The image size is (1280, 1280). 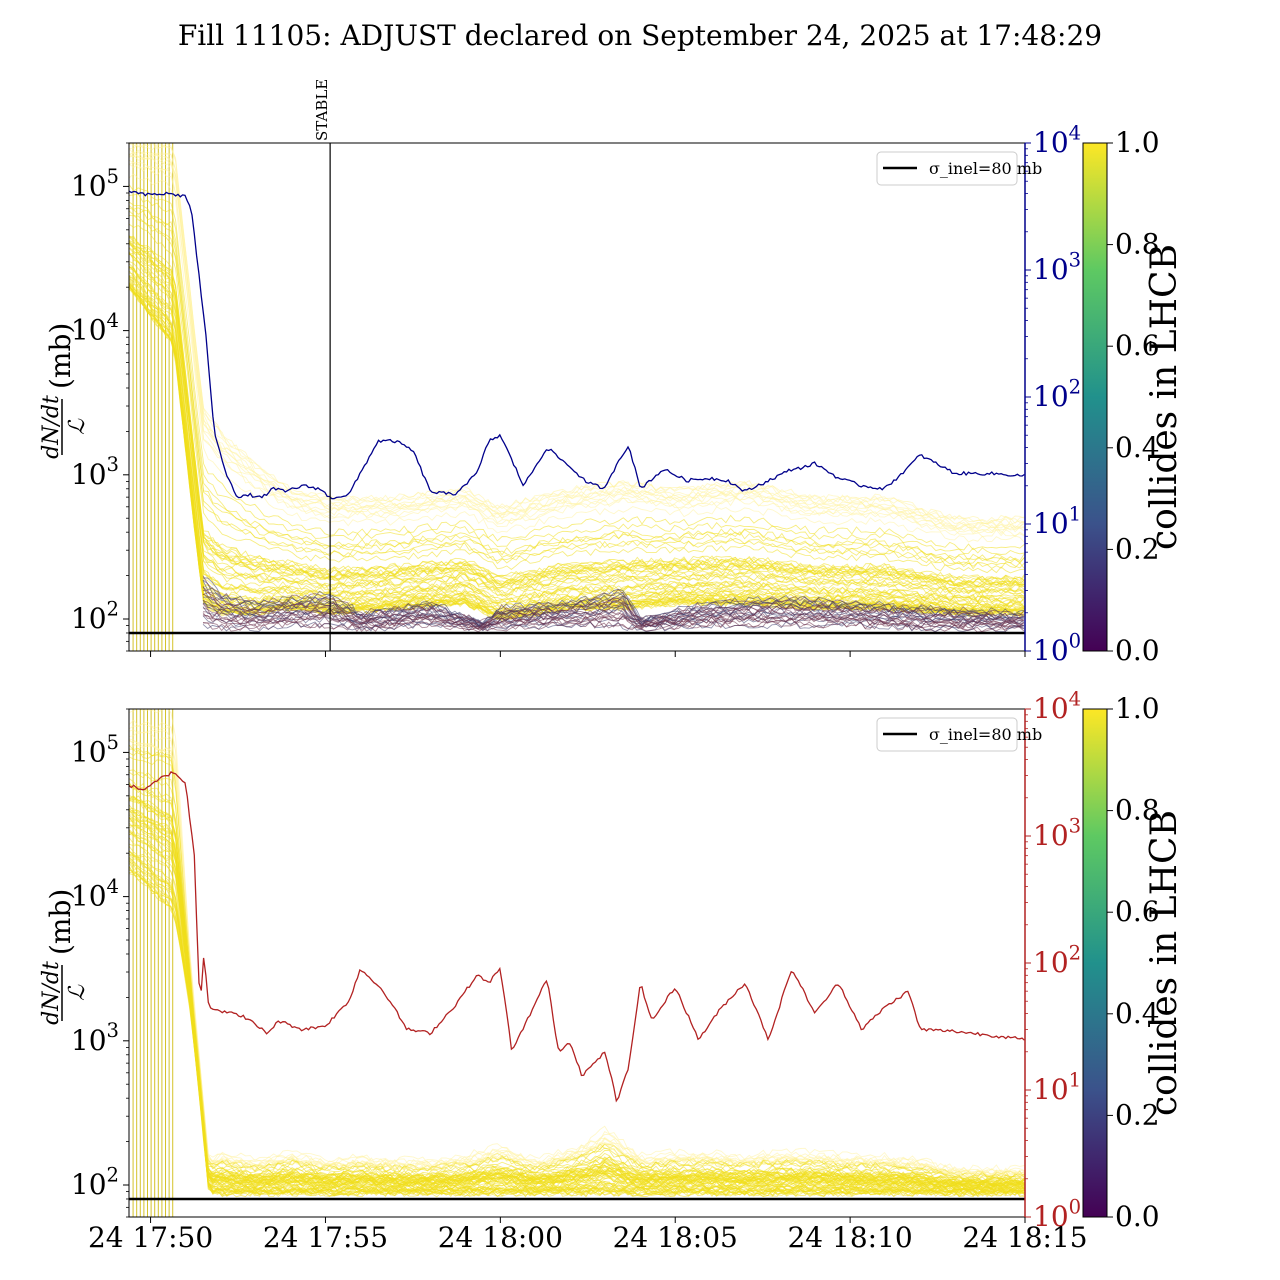 I want to click on legend: σ_inel=80 mb, so click(x=959, y=168).